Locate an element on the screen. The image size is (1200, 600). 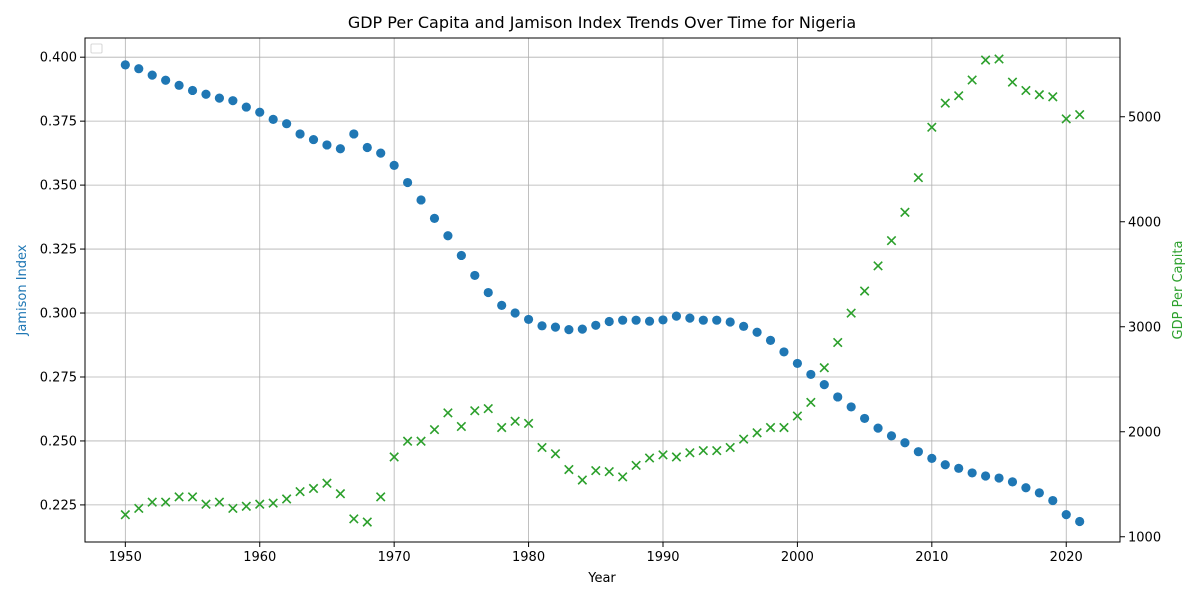
x-tick-label: 2000 is located at coordinates (797, 557).